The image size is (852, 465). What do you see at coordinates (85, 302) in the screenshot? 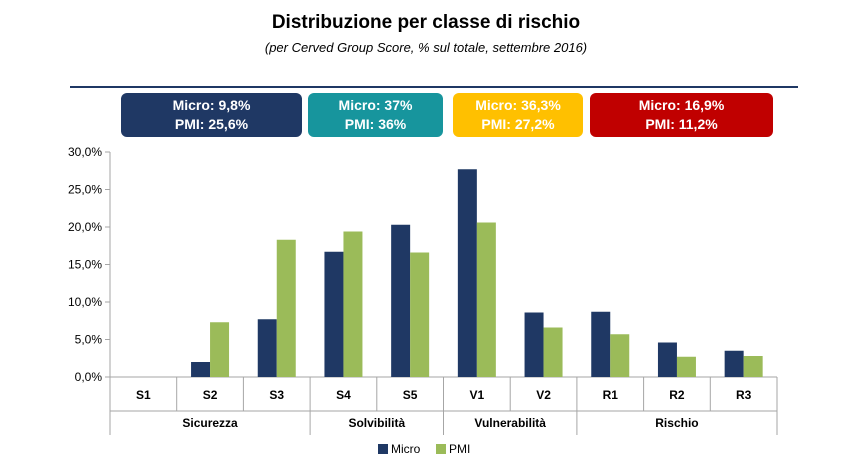
I see `y-tick-label: 10,0%` at bounding box center [85, 302].